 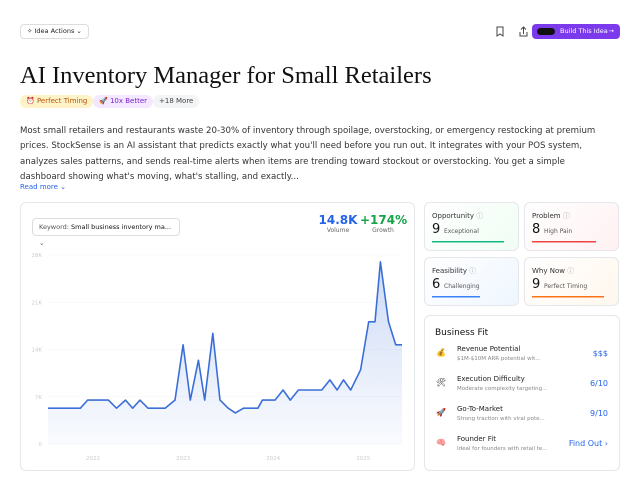 What do you see at coordinates (454, 271) in the screenshot?
I see `score-title: Feasibility ⓘ` at bounding box center [454, 271].